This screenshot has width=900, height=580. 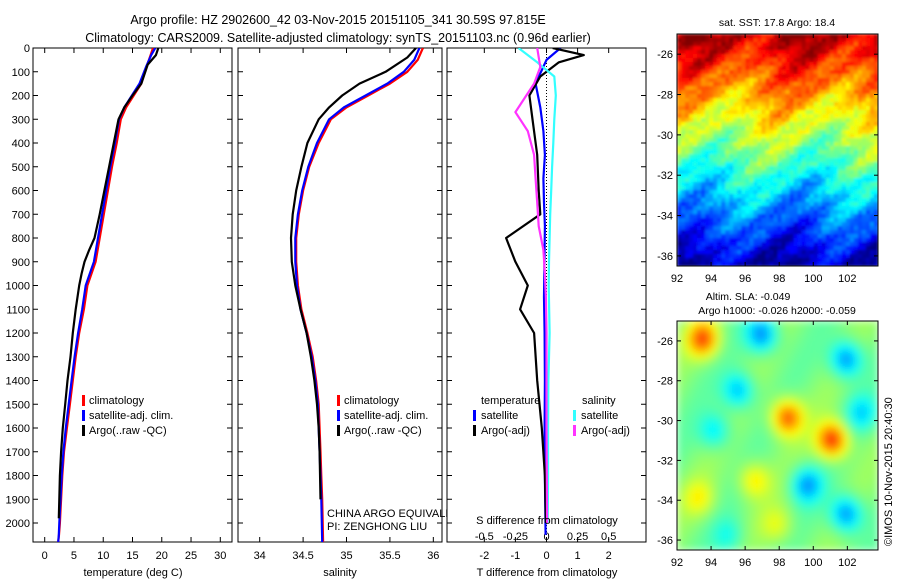 What do you see at coordinates (18, 358) in the screenshot?
I see `y-tick-label: 1300` at bounding box center [18, 358].